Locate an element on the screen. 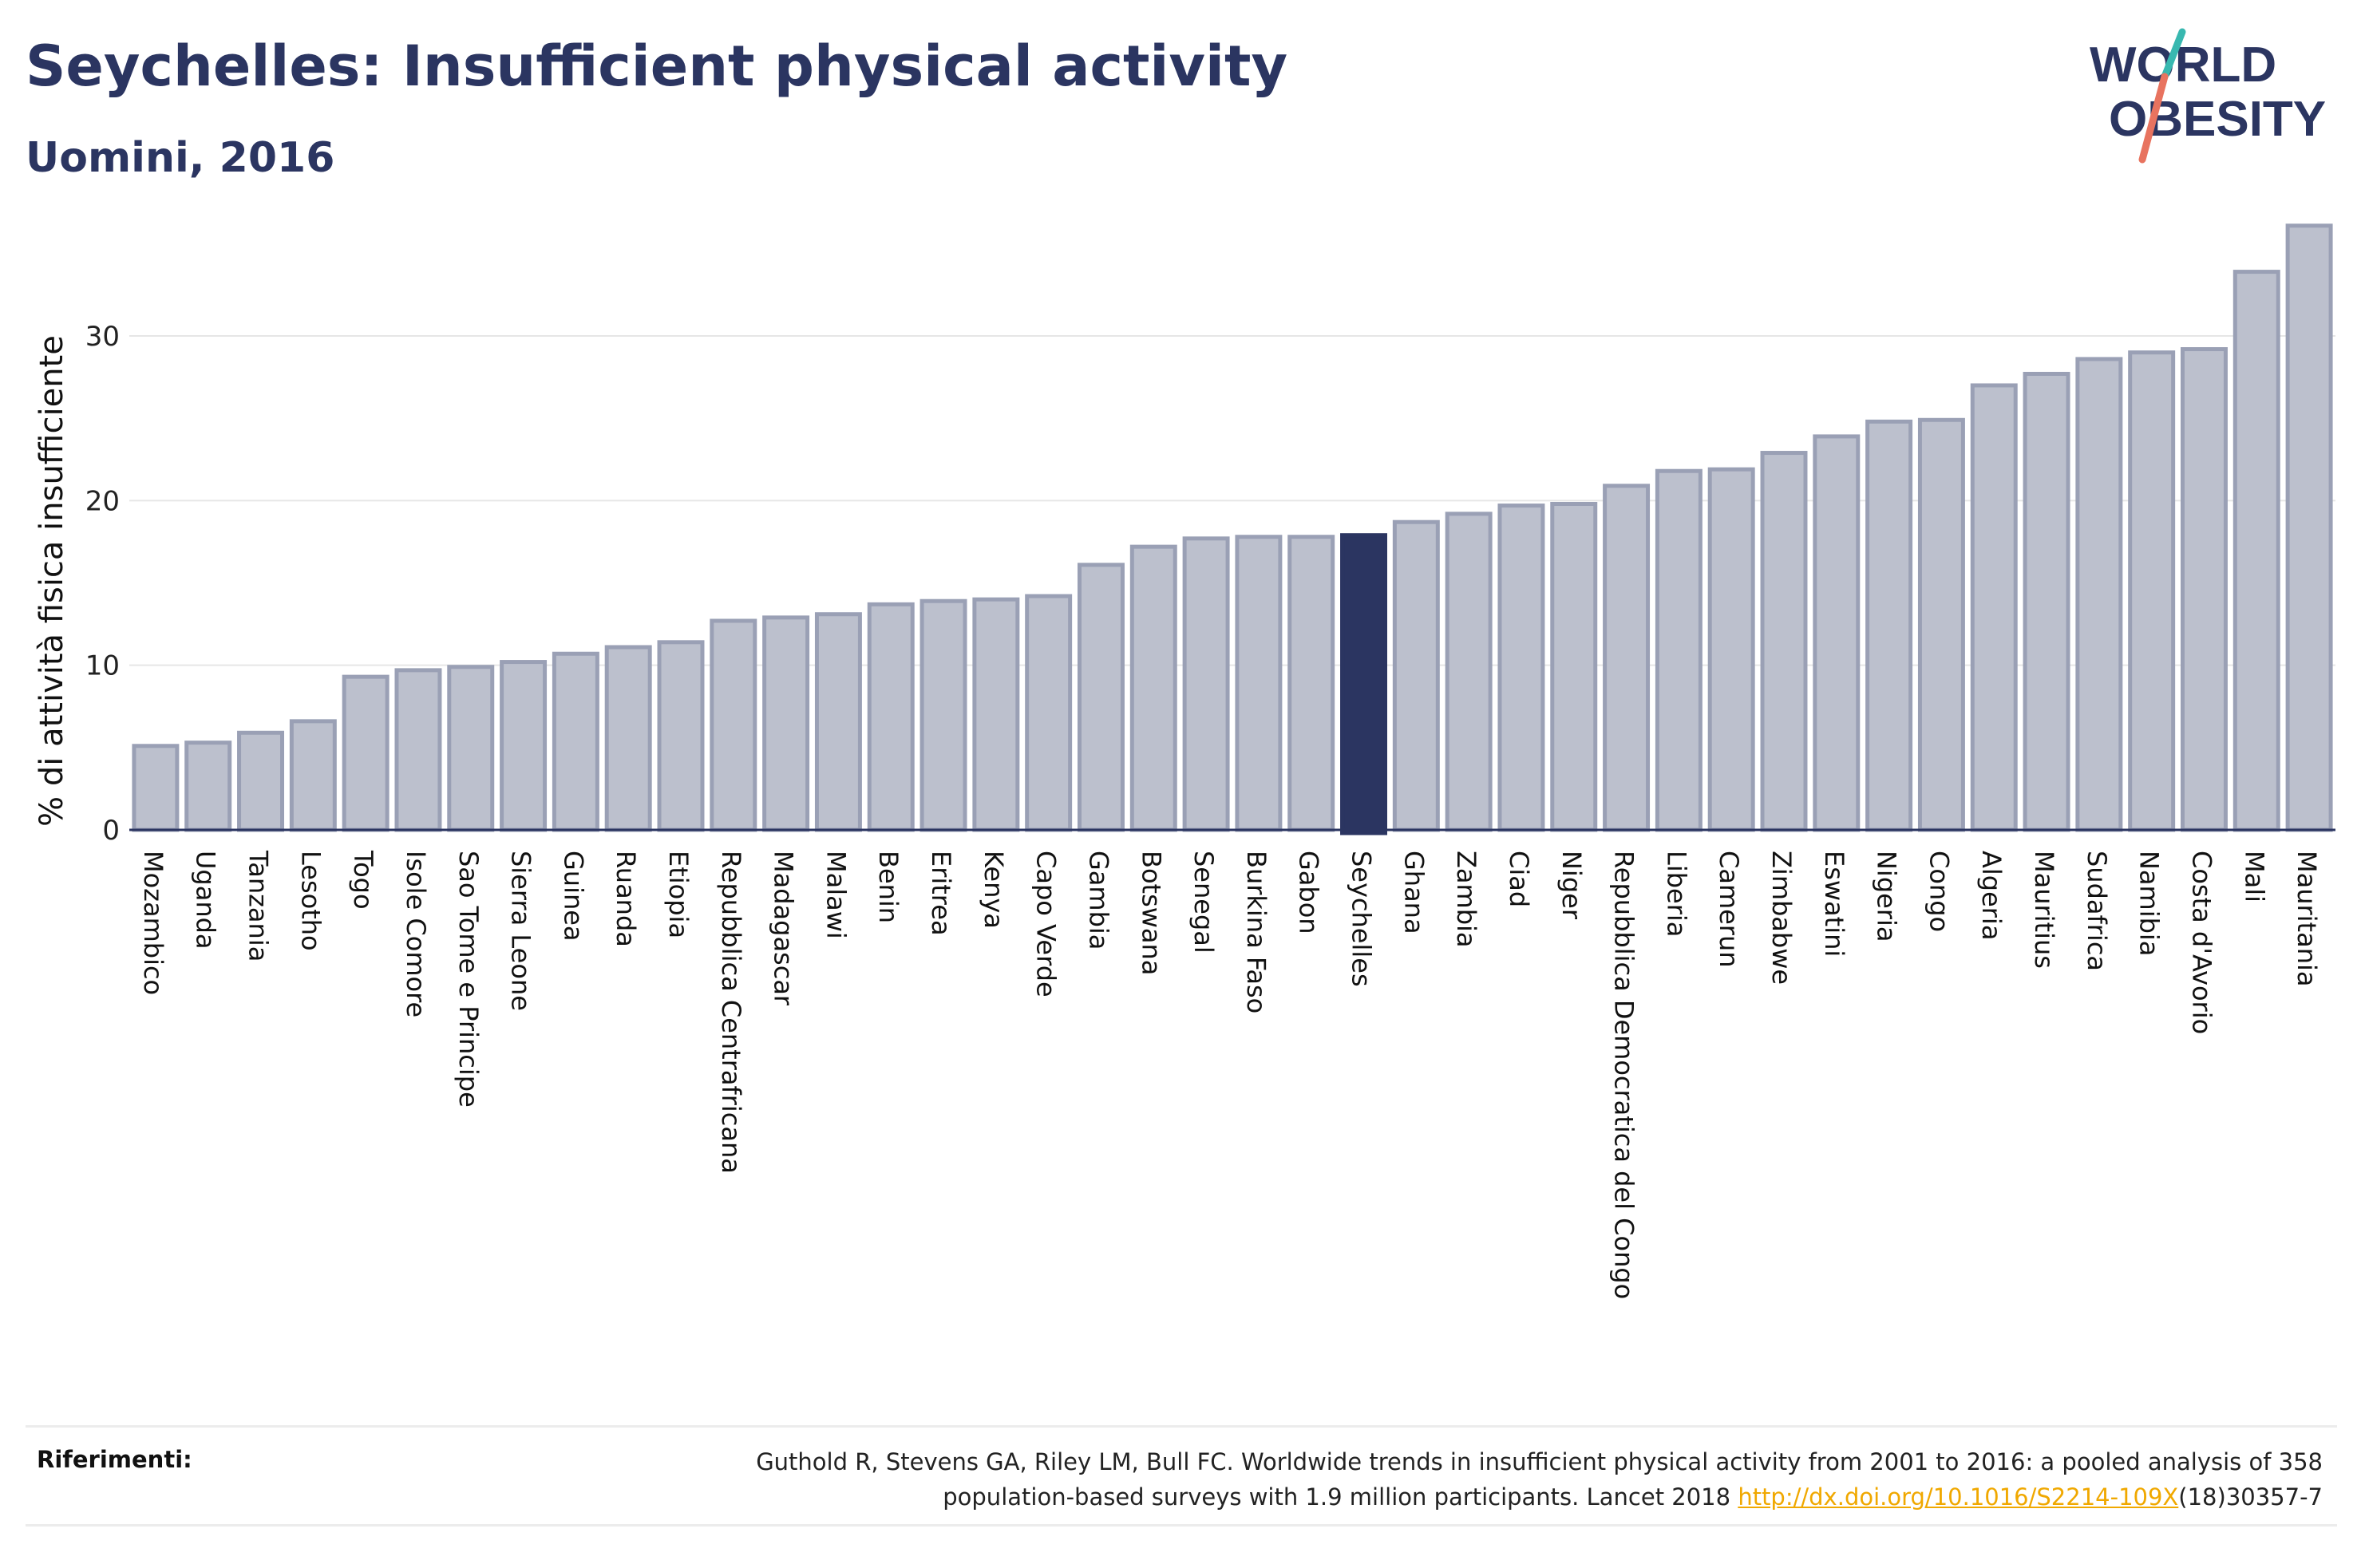 This screenshot has width=2361, height=1568. bar-tanzania is located at coordinates (261, 781).